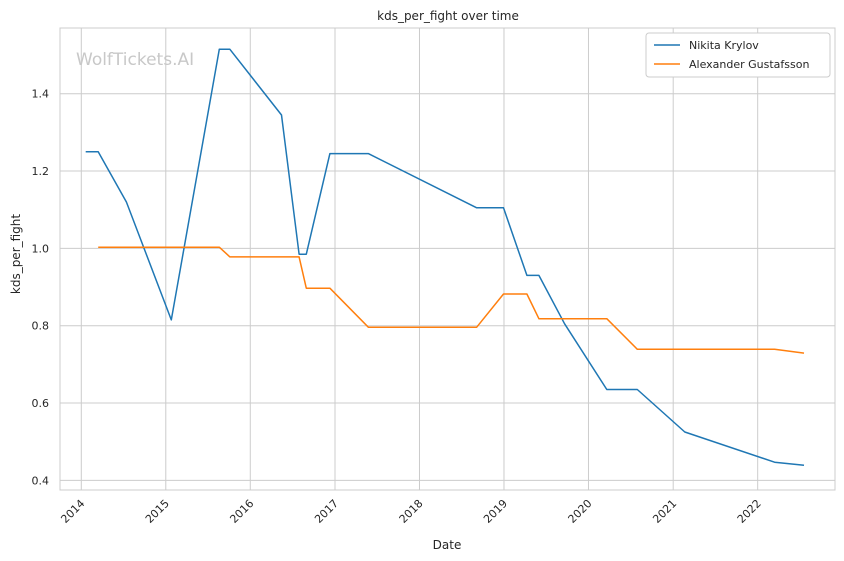 This screenshot has height=561, width=844. Describe the element at coordinates (724, 45) in the screenshot. I see `legend-label-nikita-krylov: Nikita Krylov` at that location.